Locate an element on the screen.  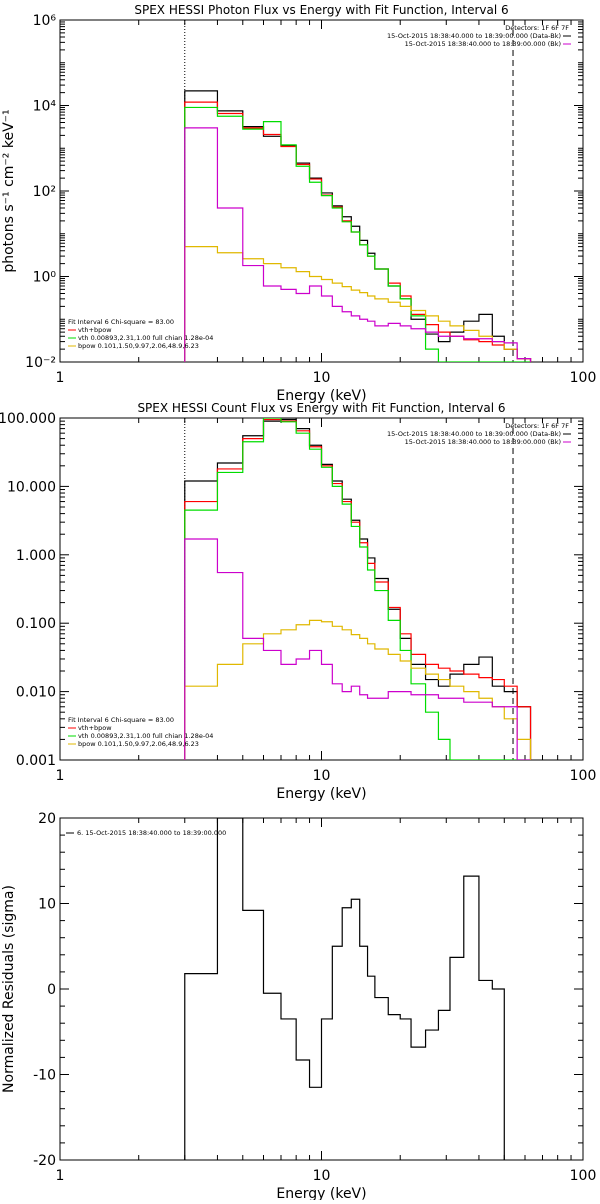
y-tick-label: 0.100 is located at coordinates (36, 624).